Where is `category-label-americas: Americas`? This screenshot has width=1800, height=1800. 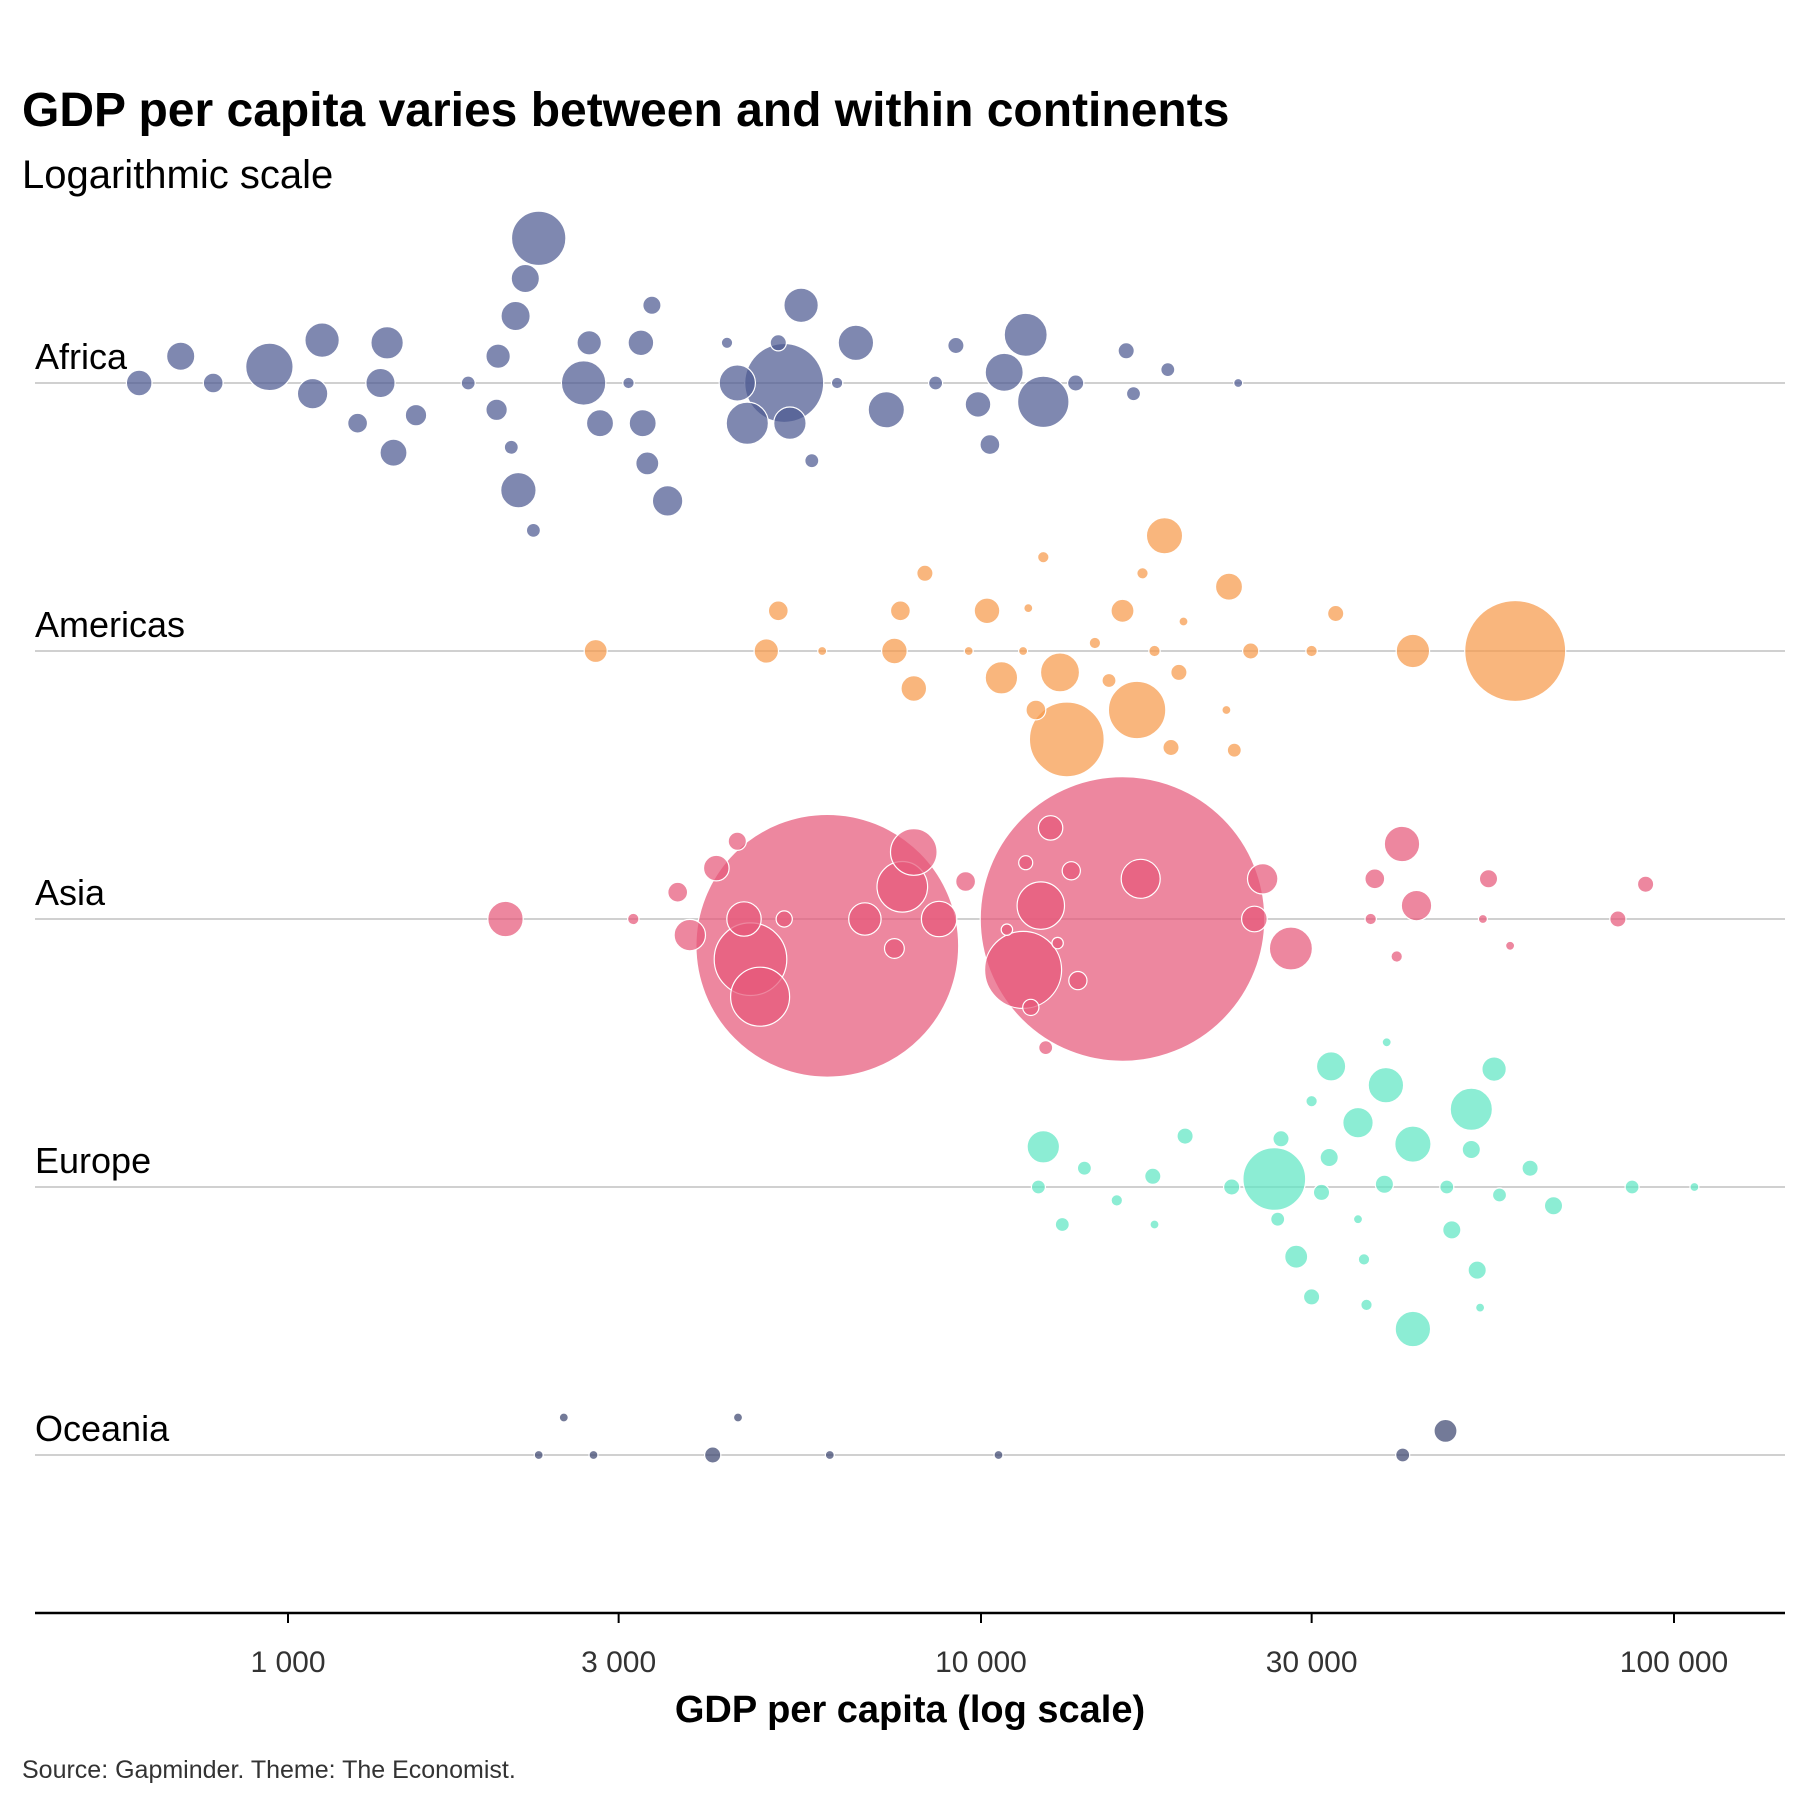
category-label-americas: Americas is located at coordinates (110, 624).